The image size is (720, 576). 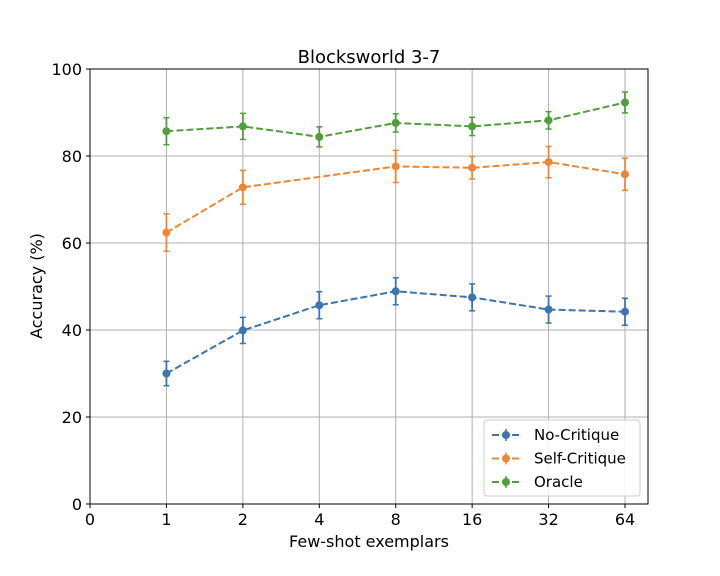 What do you see at coordinates (243, 519) in the screenshot?
I see `x-tick-label: 2` at bounding box center [243, 519].